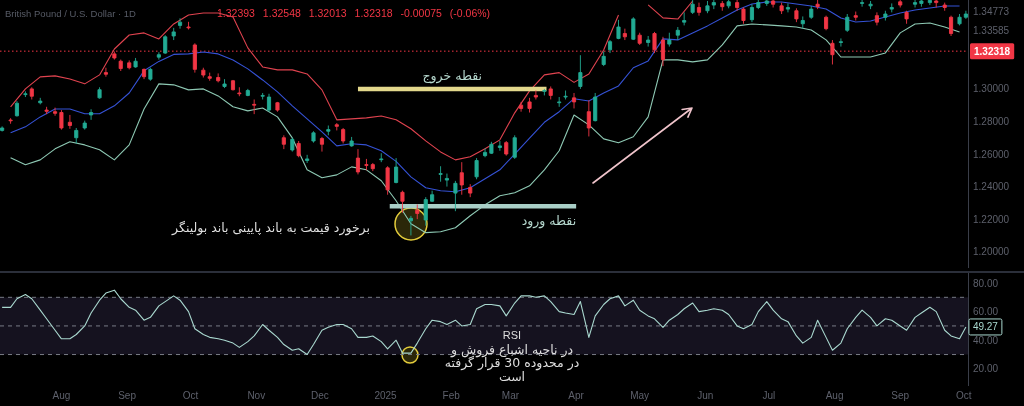  Describe the element at coordinates (451, 395) in the screenshot. I see `x-tick-label: Feb` at that location.